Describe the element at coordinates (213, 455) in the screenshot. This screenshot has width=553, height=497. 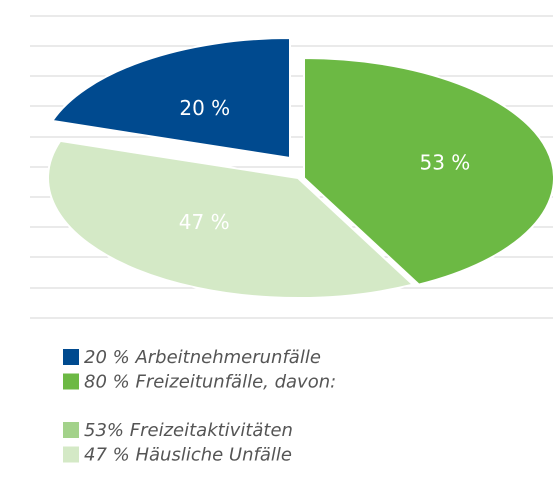
I see `legend-name: Häusliche Unfälle` at that location.